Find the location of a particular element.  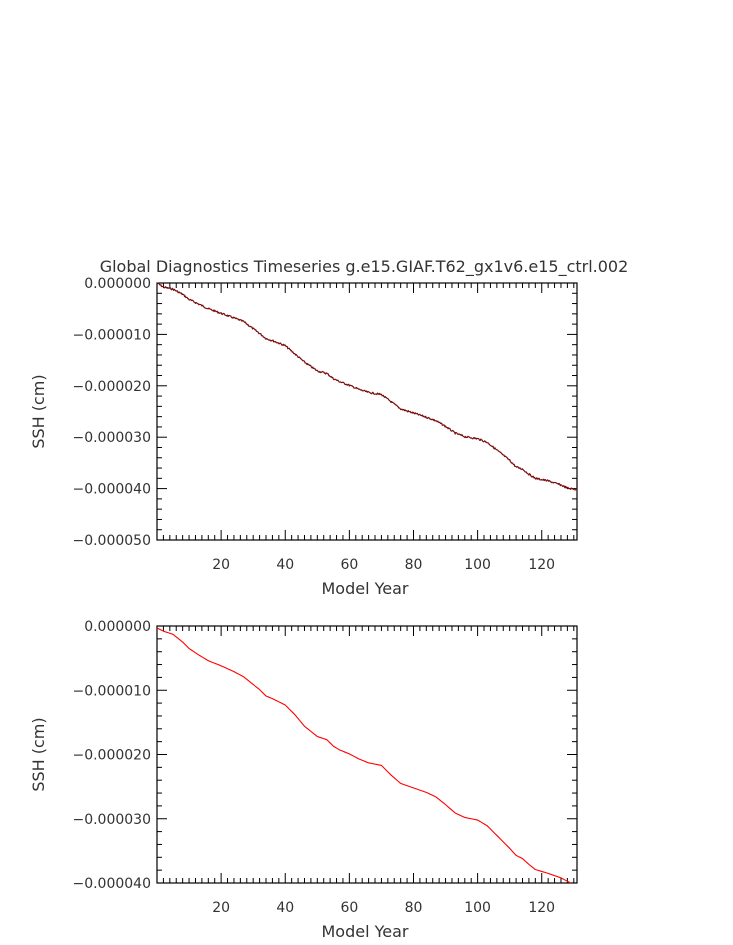

chart-2-x-axis-title: Model Year is located at coordinates (365, 931).